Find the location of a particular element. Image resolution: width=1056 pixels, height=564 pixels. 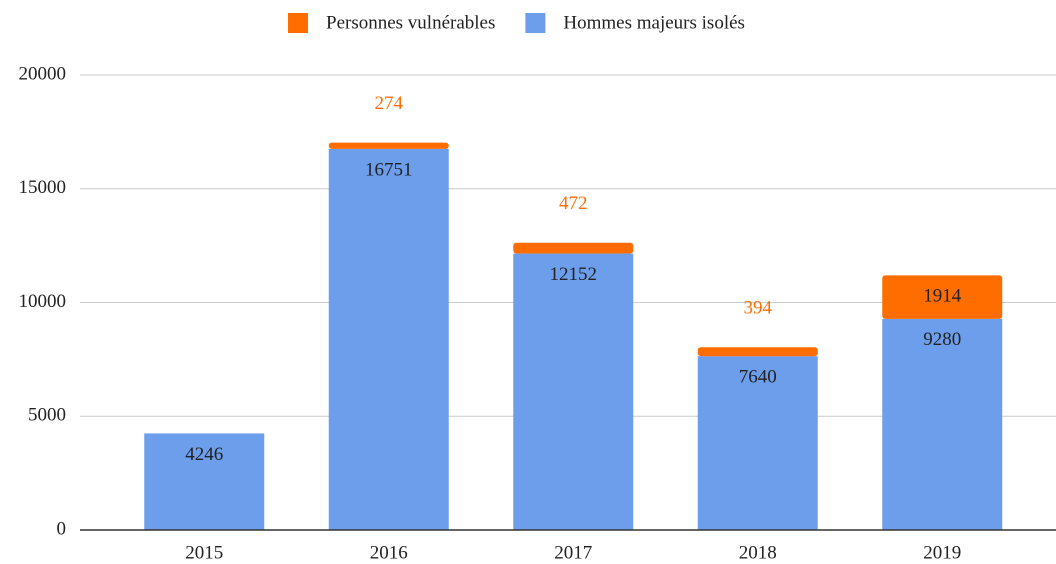

x-tick-label: 2019 is located at coordinates (942, 552).